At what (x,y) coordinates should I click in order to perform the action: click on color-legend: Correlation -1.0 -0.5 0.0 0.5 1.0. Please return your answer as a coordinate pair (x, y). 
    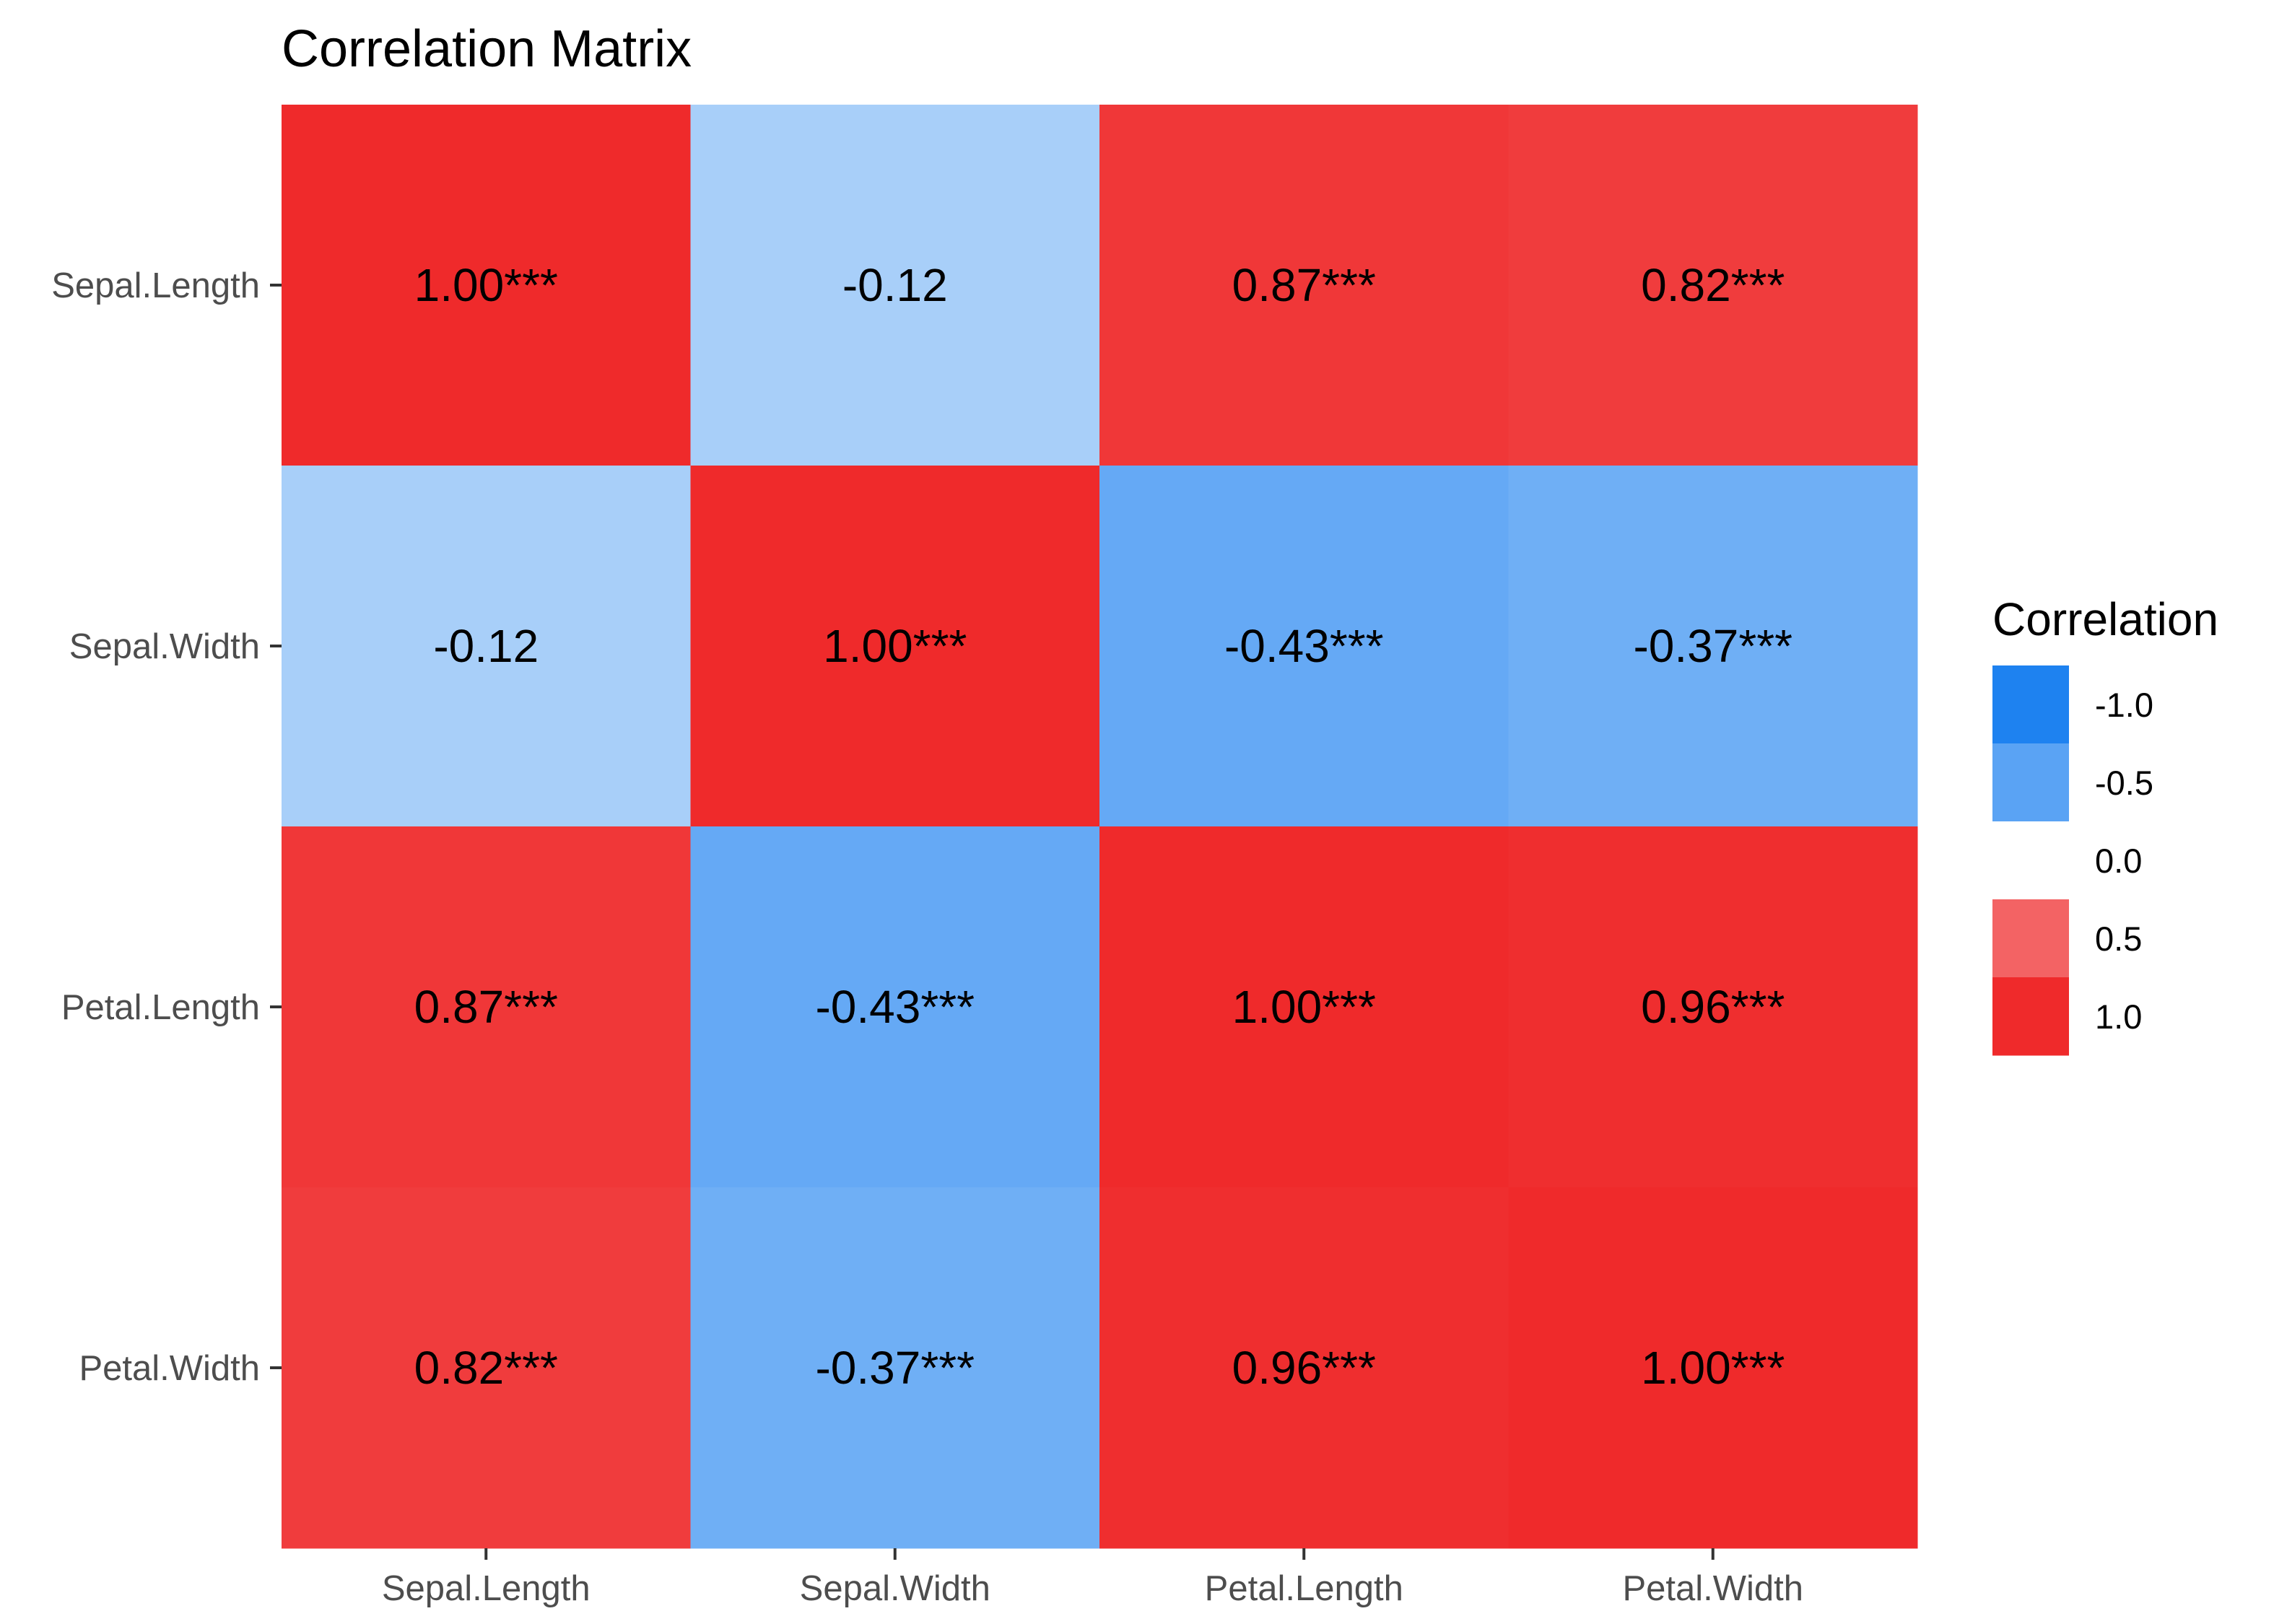
    Looking at the image, I should click on (2105, 824).